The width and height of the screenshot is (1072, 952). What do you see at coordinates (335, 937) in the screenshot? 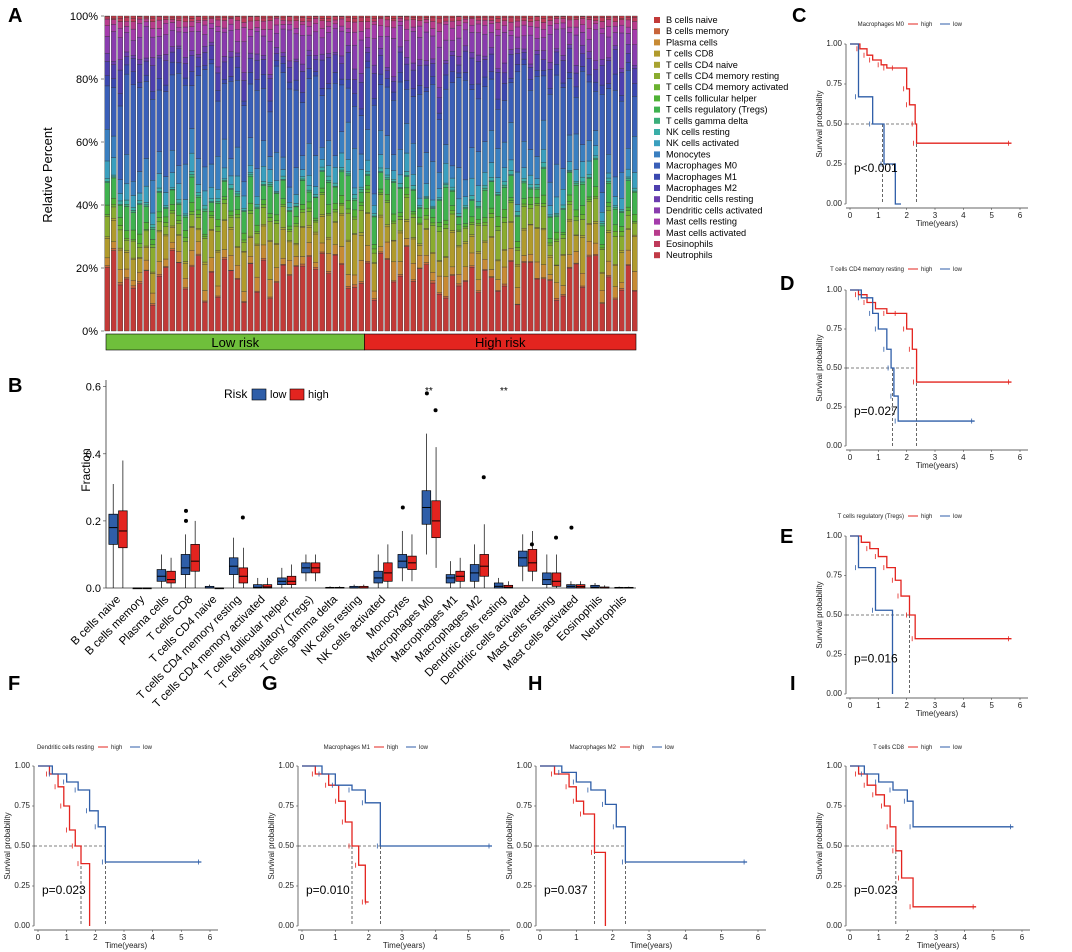
I see `km-xtick: 1` at bounding box center [335, 937].